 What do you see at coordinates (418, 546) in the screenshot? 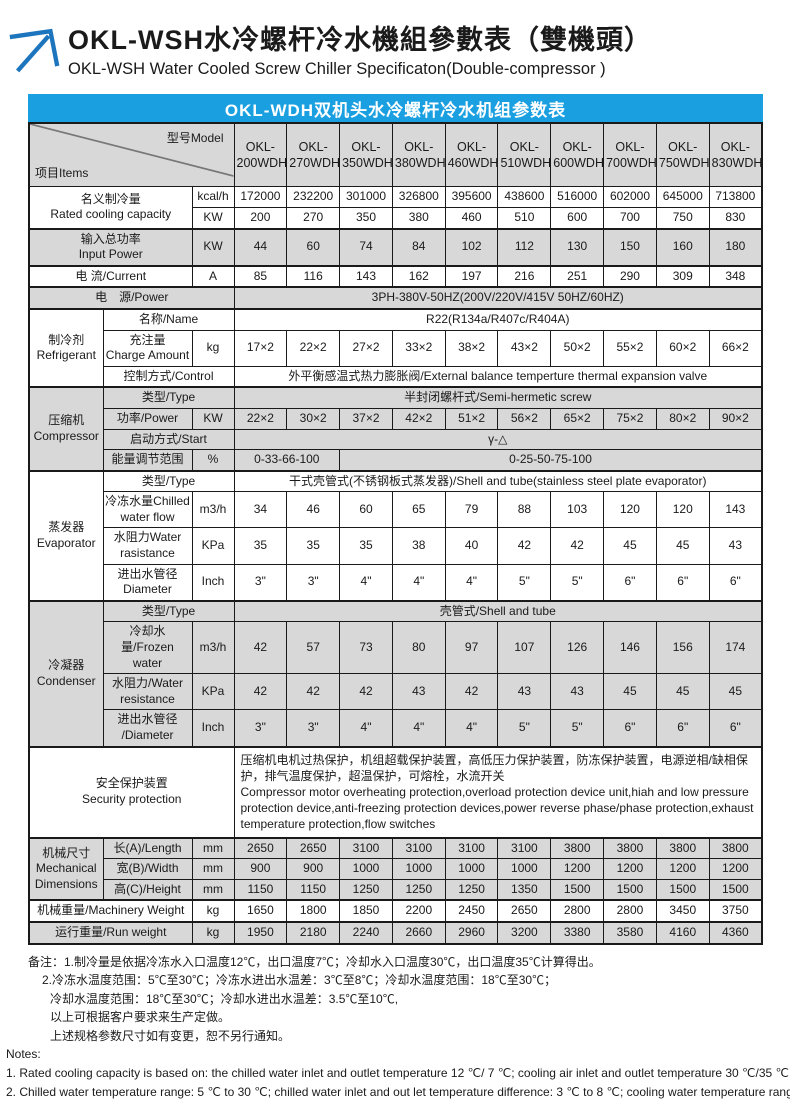
I see `value-cell: 38` at bounding box center [418, 546].